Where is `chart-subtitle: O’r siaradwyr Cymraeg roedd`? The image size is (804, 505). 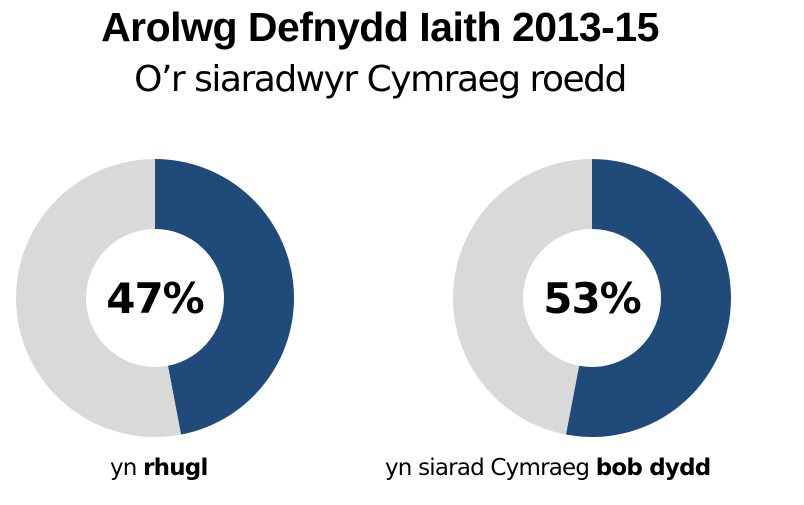 chart-subtitle: O’r siaradwyr Cymraeg roedd is located at coordinates (380, 79).